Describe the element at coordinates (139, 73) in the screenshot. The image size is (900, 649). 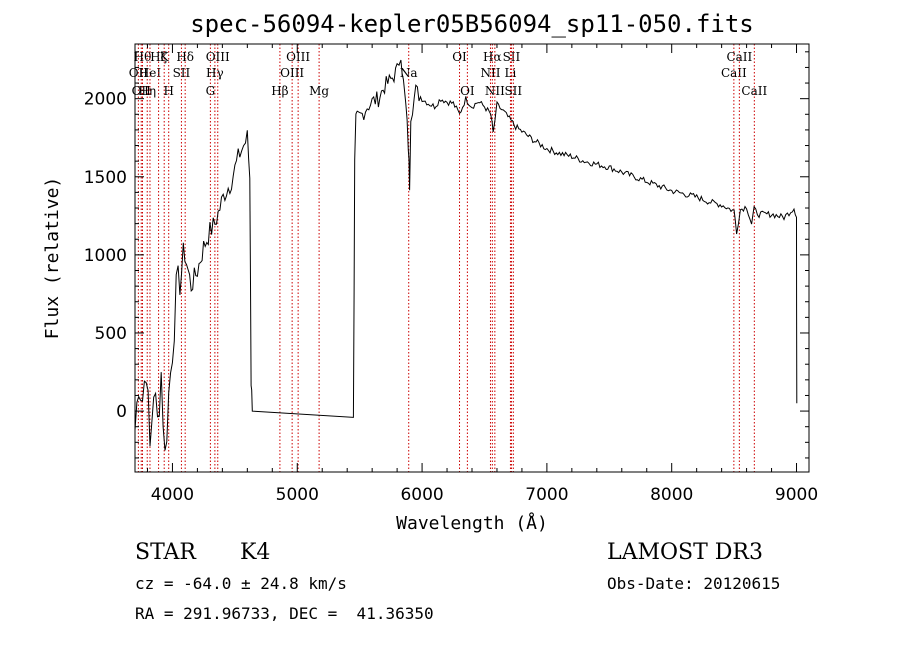
I see `line-label-0: OII` at that location.